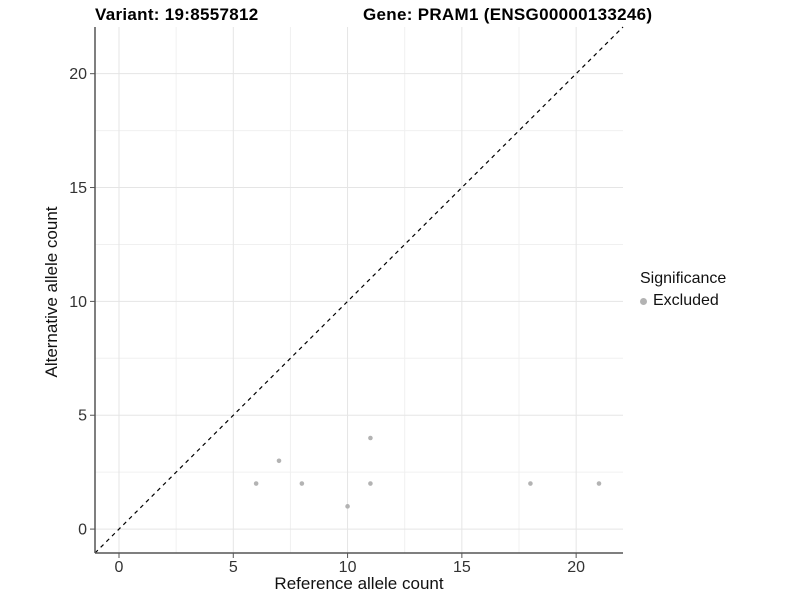 The image size is (800, 600). I want to click on x-tick-labels: 0 5 10 15 20, so click(350, 567).